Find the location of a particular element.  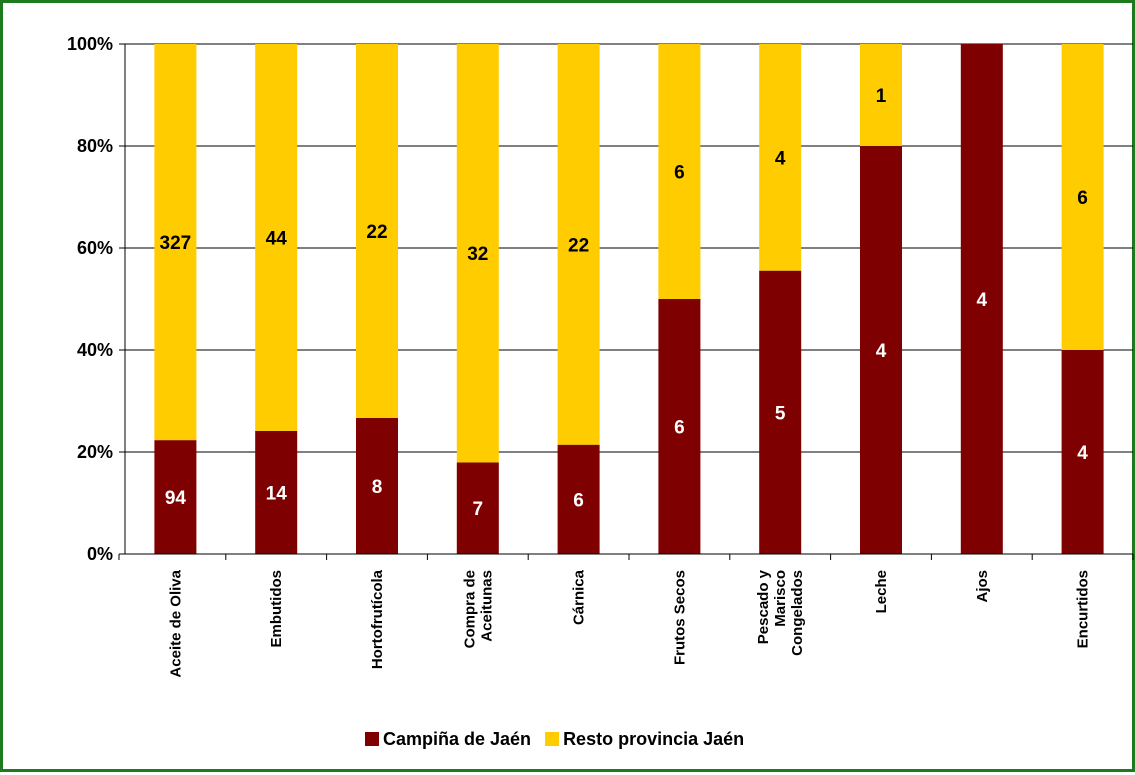

data-label: 8 is located at coordinates (377, 487).